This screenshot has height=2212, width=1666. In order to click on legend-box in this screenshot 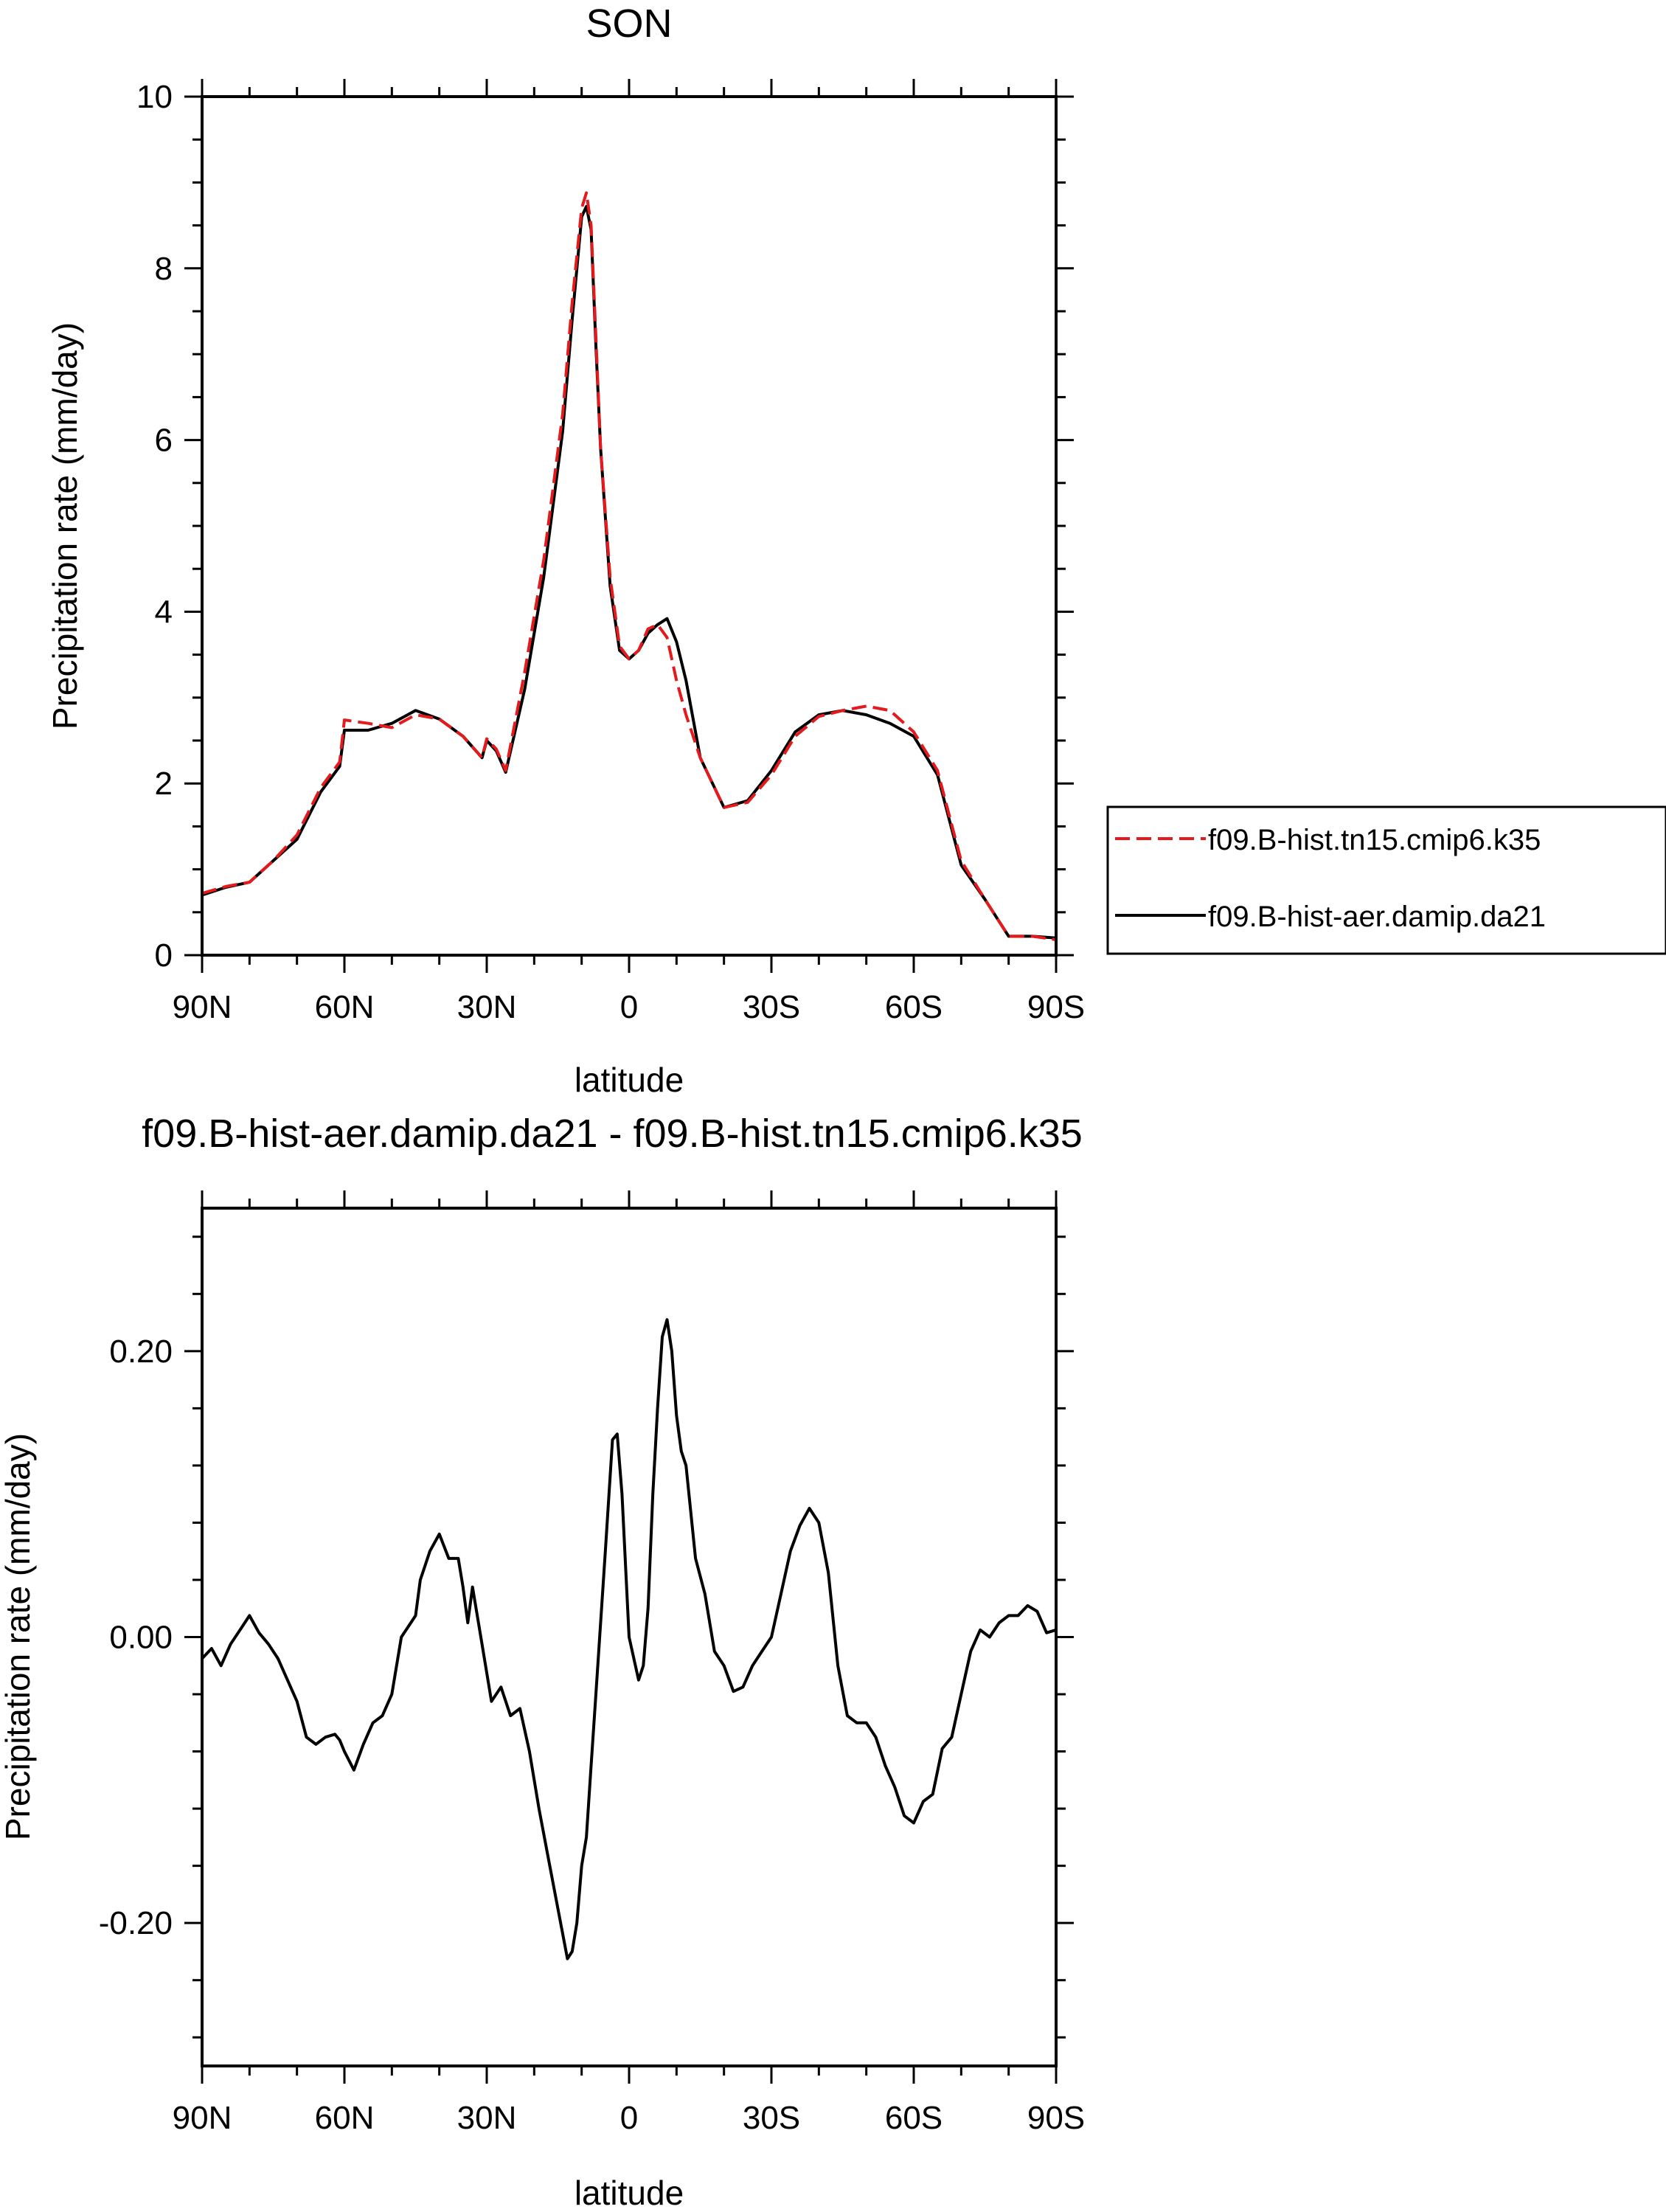, I will do `click(1386, 880)`.